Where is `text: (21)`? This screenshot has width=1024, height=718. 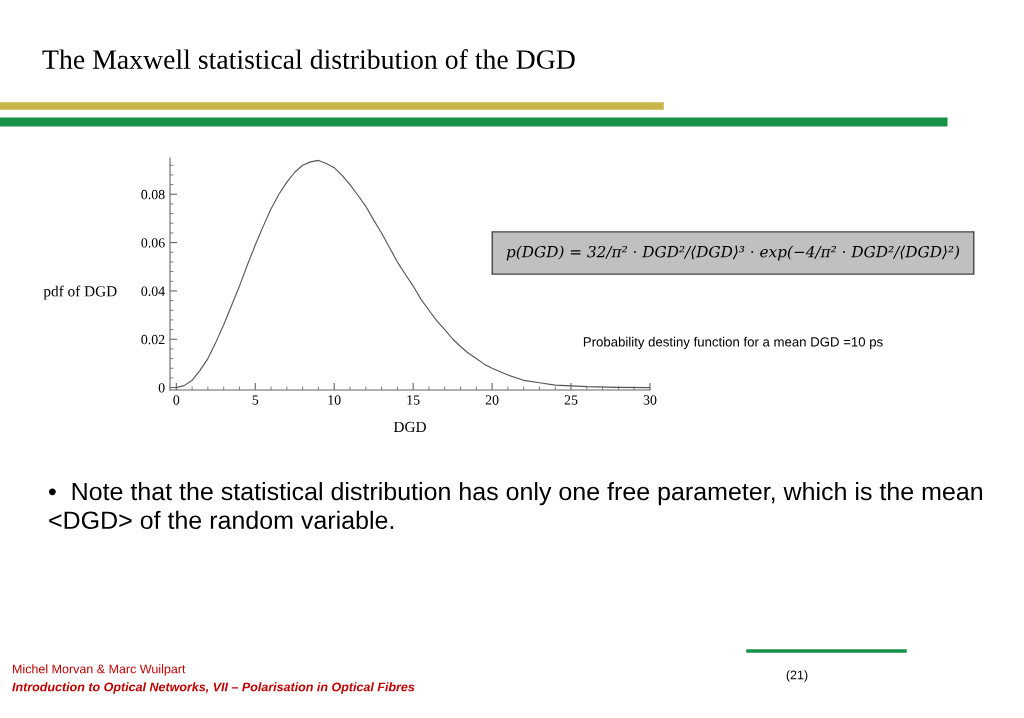
text: (21) is located at coordinates (797, 676).